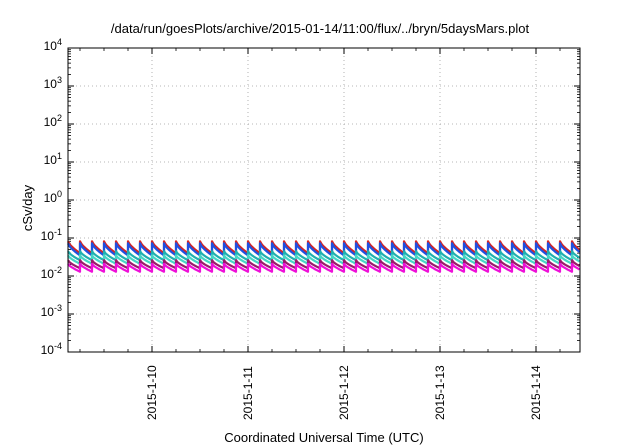  What do you see at coordinates (52, 45) in the screenshot?
I see `y-tick-label: 10⁴` at bounding box center [52, 45].